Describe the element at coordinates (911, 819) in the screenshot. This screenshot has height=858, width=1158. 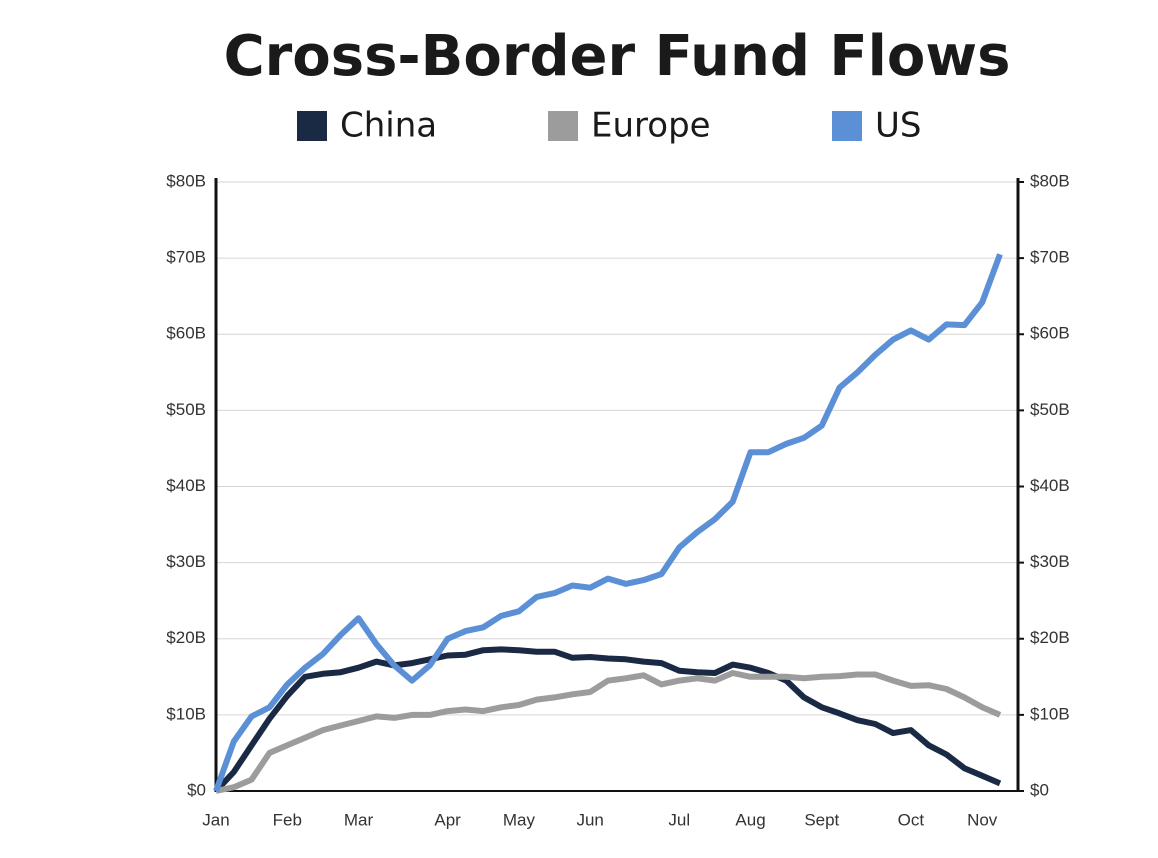
I see `x-tick-label: Oct` at that location.